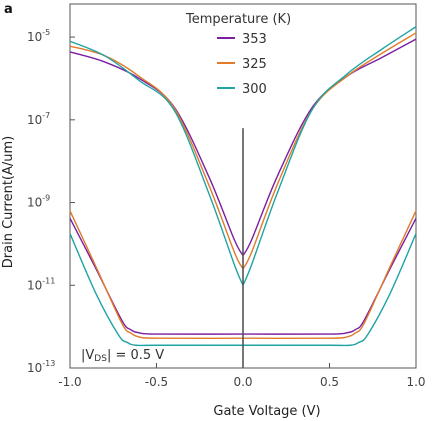 This screenshot has height=421, width=433. Describe the element at coordinates (100, 359) in the screenshot. I see `annotation-subscript: DS` at that location.